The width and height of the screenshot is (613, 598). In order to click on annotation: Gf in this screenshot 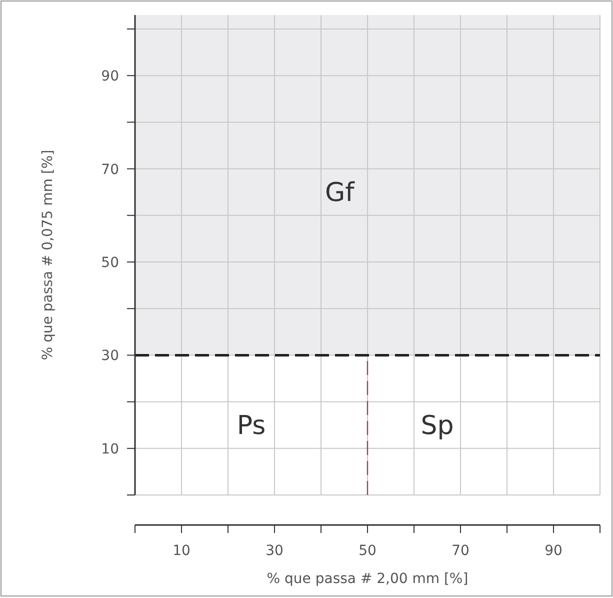, I will do `click(340, 193)`.